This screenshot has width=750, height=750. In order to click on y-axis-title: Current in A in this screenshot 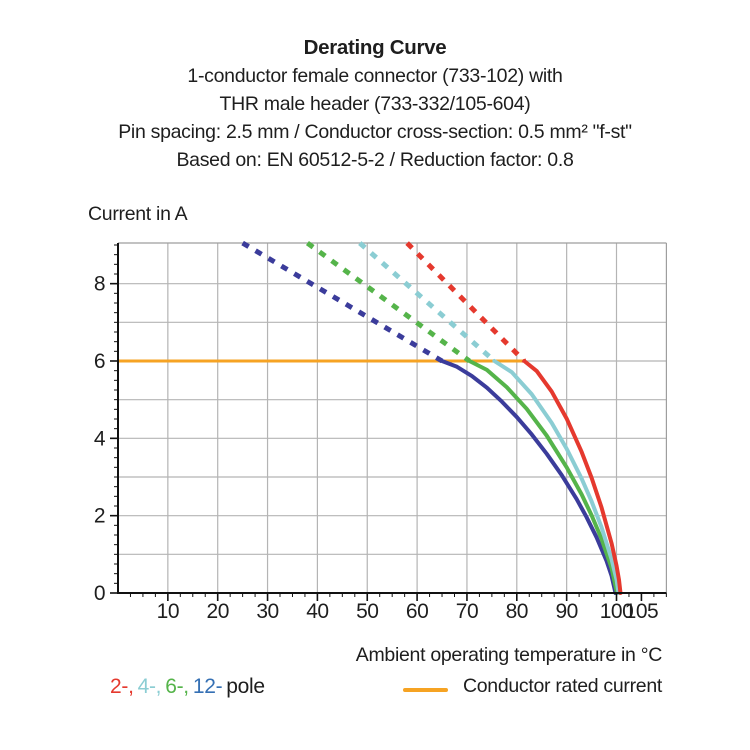, I will do `click(138, 214)`.